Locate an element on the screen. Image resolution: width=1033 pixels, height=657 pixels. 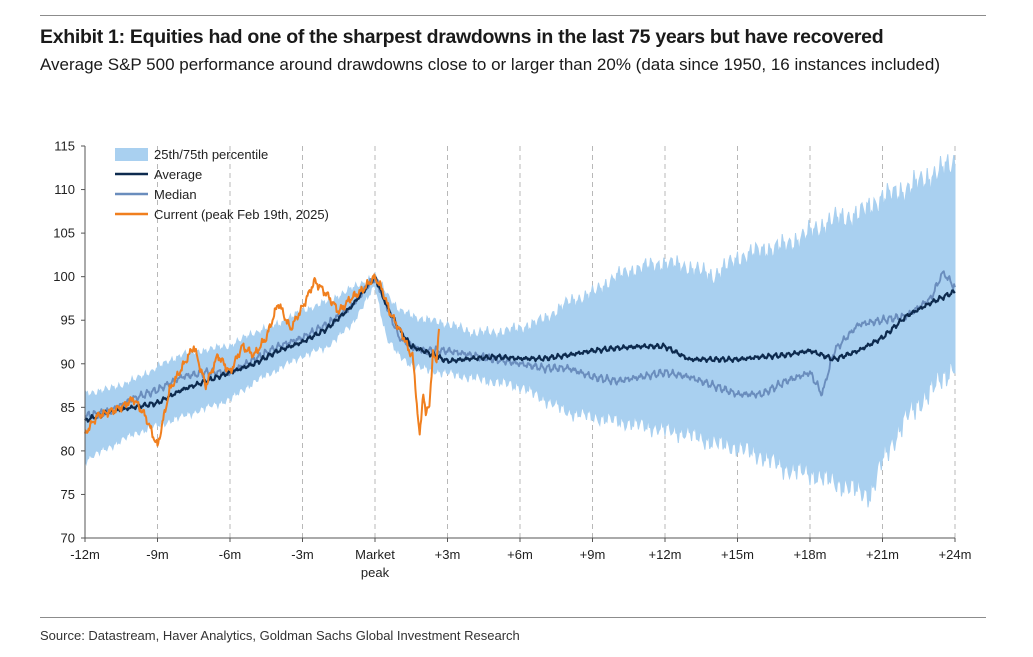
y-tick-label-7: 105 is located at coordinates (64, 233).